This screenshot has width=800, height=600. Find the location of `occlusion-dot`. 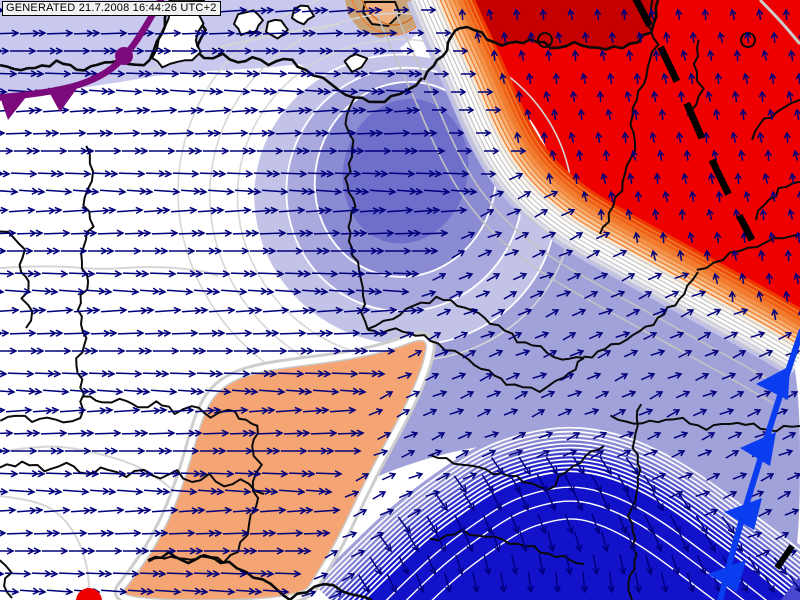

occlusion-dot is located at coordinates (124, 56).